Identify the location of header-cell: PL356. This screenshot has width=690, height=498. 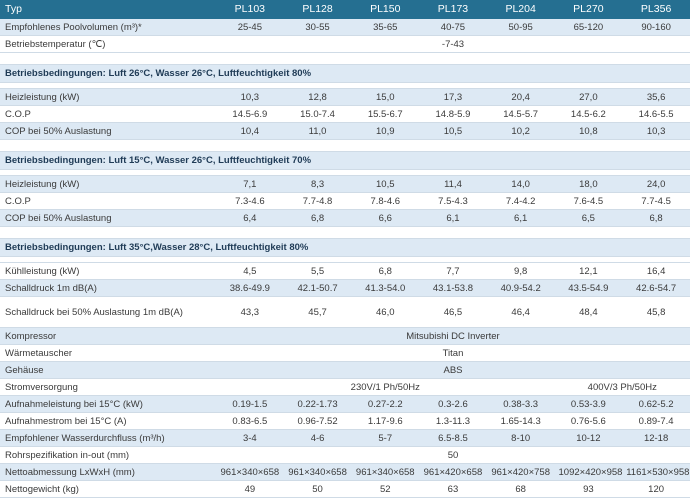
(656, 9).